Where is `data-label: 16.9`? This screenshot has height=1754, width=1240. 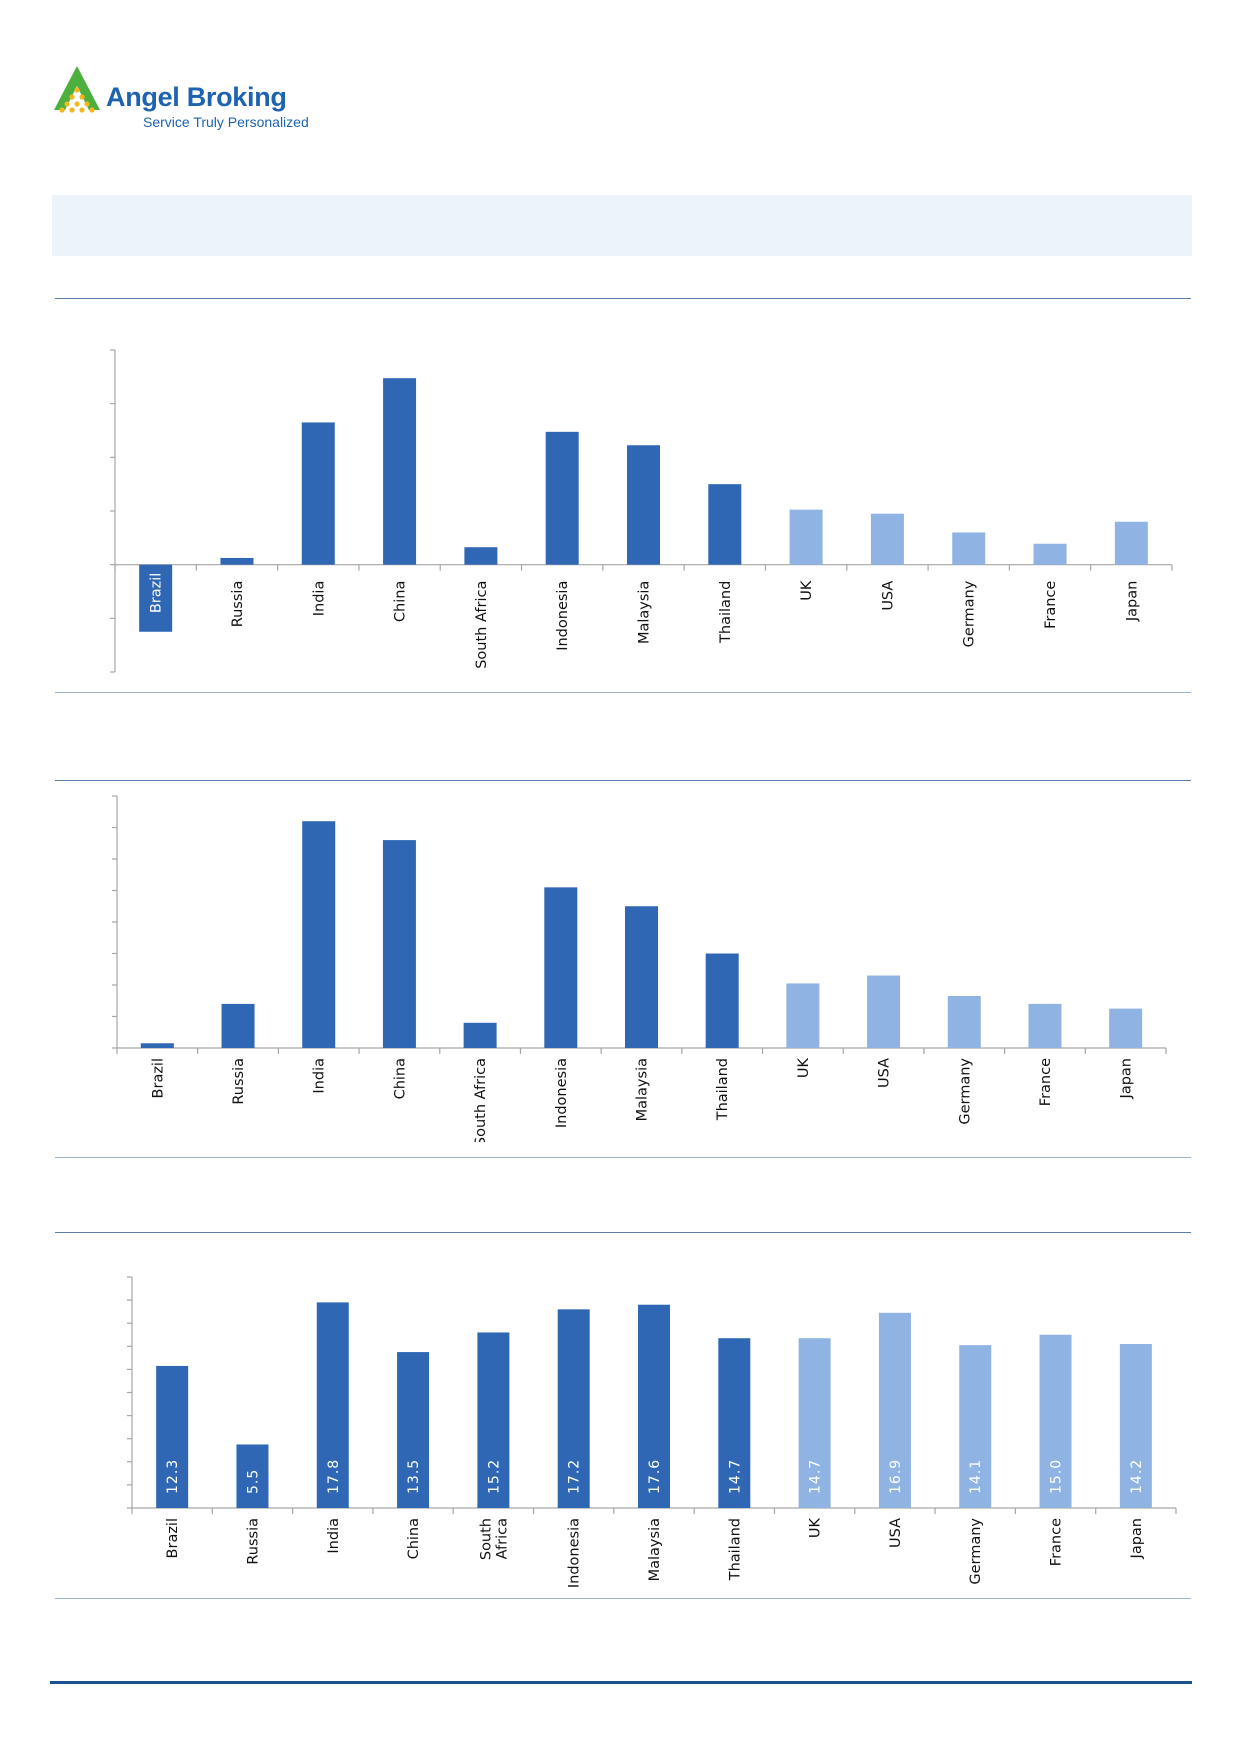 data-label: 16.9 is located at coordinates (896, 1476).